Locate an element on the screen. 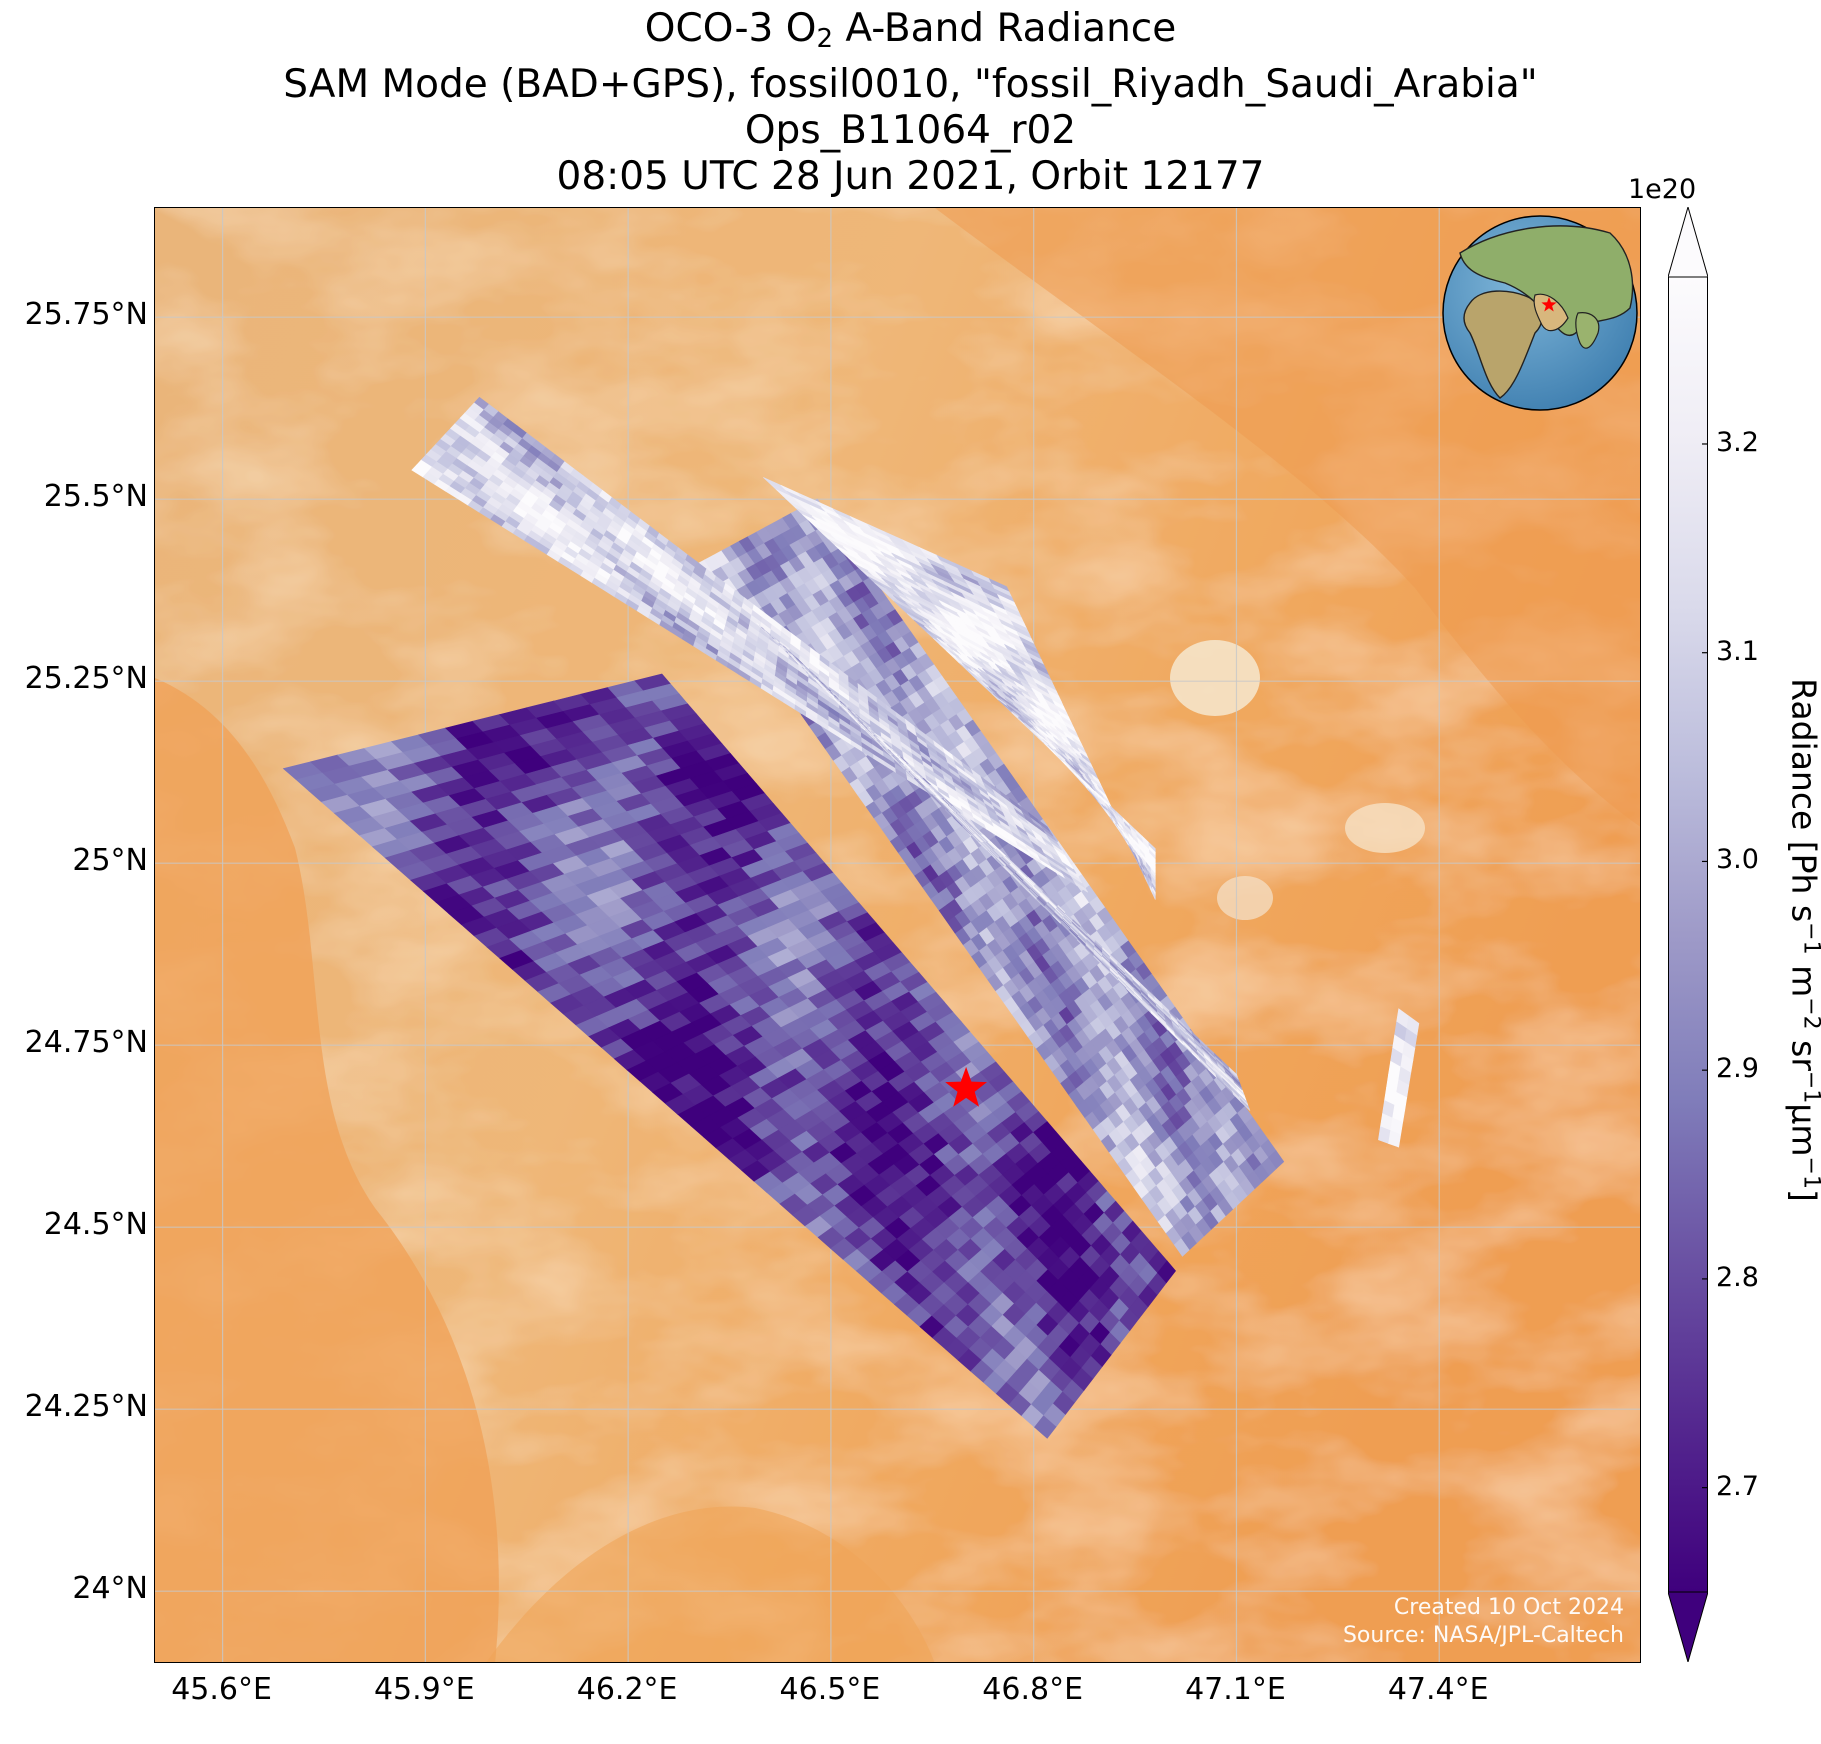  lon-tick-label: 46.5°E is located at coordinates (830, 1689).